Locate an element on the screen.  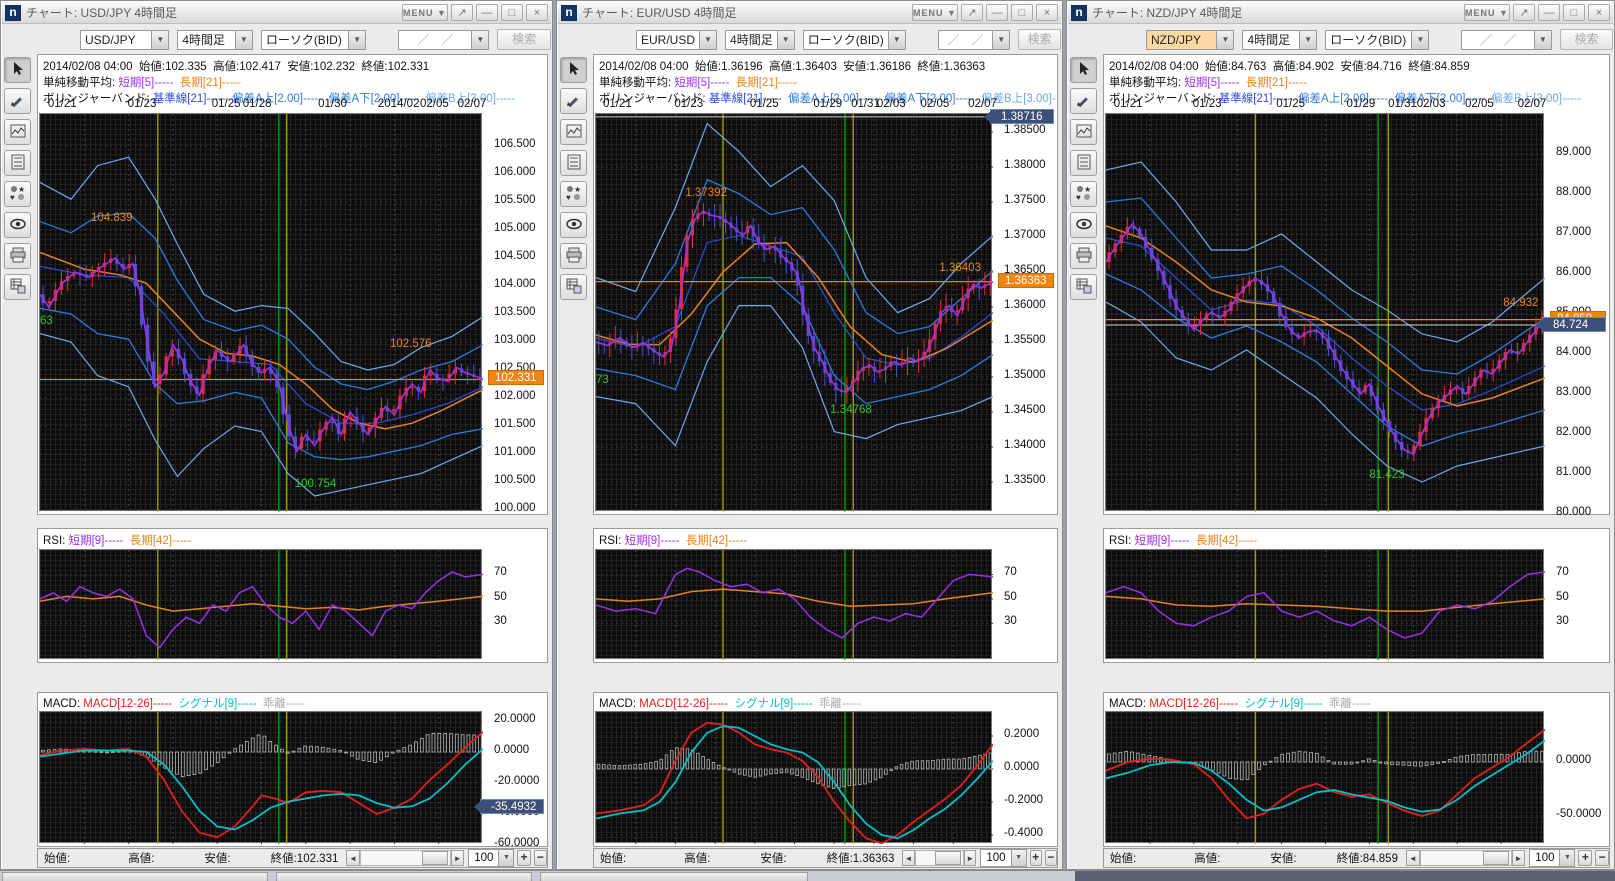
pair-select: USD/JPY ▼ is located at coordinates (125, 39).